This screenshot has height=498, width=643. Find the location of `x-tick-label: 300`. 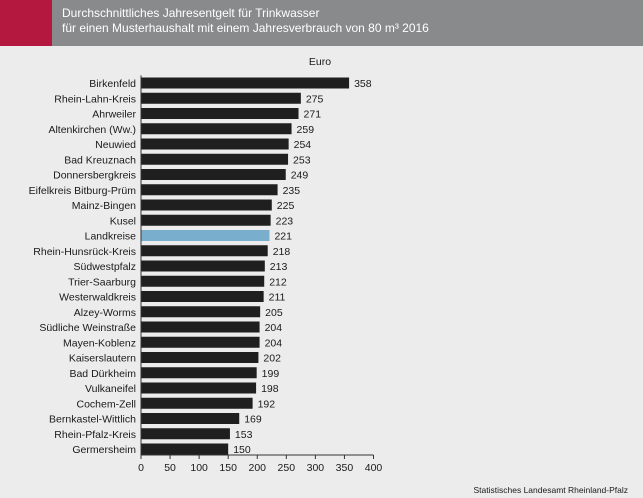

x-tick-label: 300 is located at coordinates (316, 468).